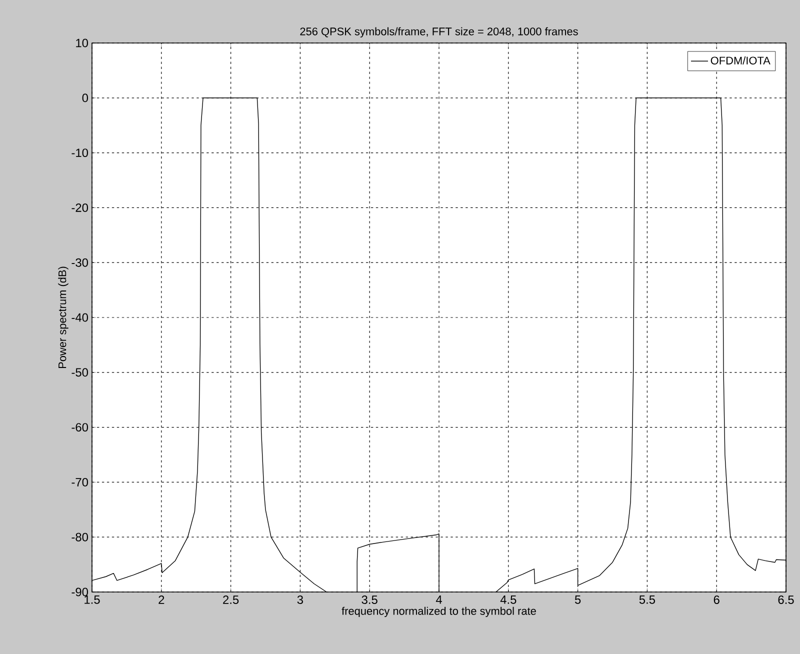 The image size is (800, 654). I want to click on y-tick-label: 0, so click(85, 98).